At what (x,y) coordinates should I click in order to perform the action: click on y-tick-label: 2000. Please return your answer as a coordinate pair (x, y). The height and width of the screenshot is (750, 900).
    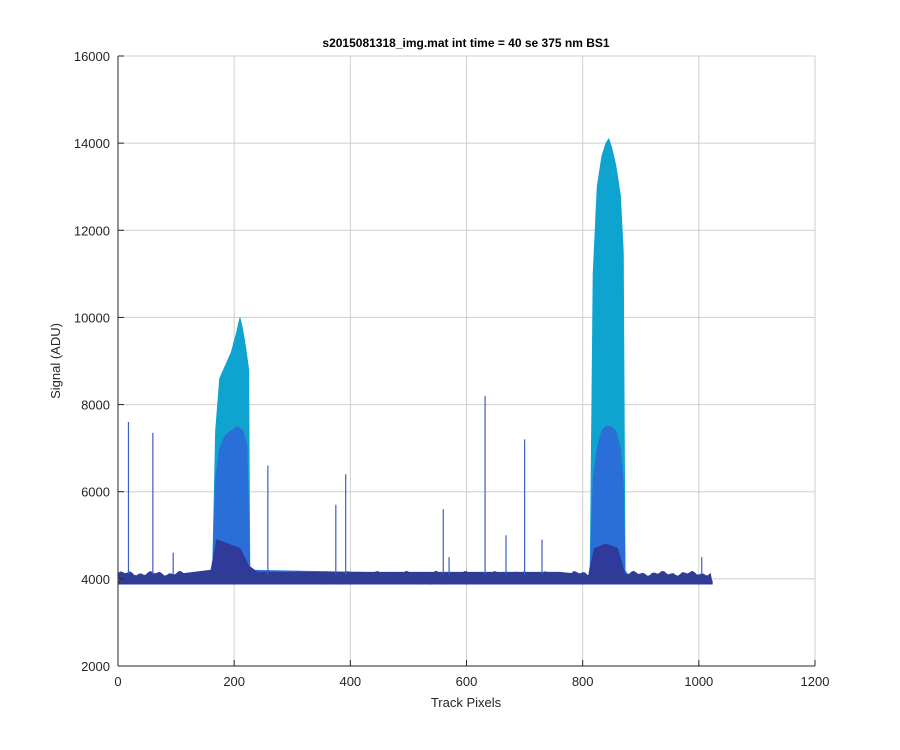
    Looking at the image, I should click on (95, 666).